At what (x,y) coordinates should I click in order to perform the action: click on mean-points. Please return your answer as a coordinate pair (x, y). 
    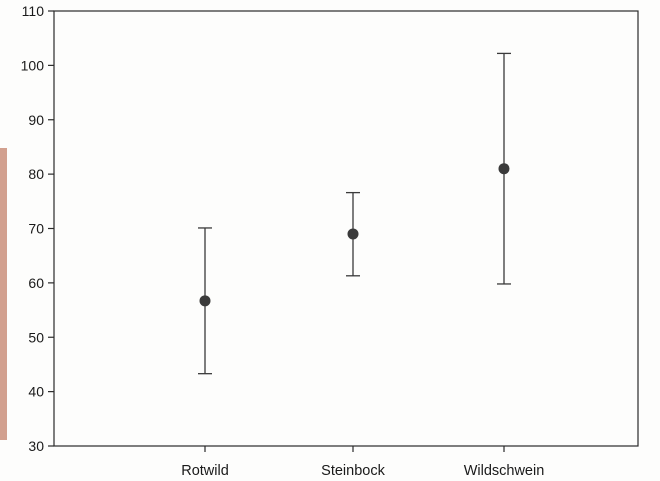
    Looking at the image, I should click on (354, 235).